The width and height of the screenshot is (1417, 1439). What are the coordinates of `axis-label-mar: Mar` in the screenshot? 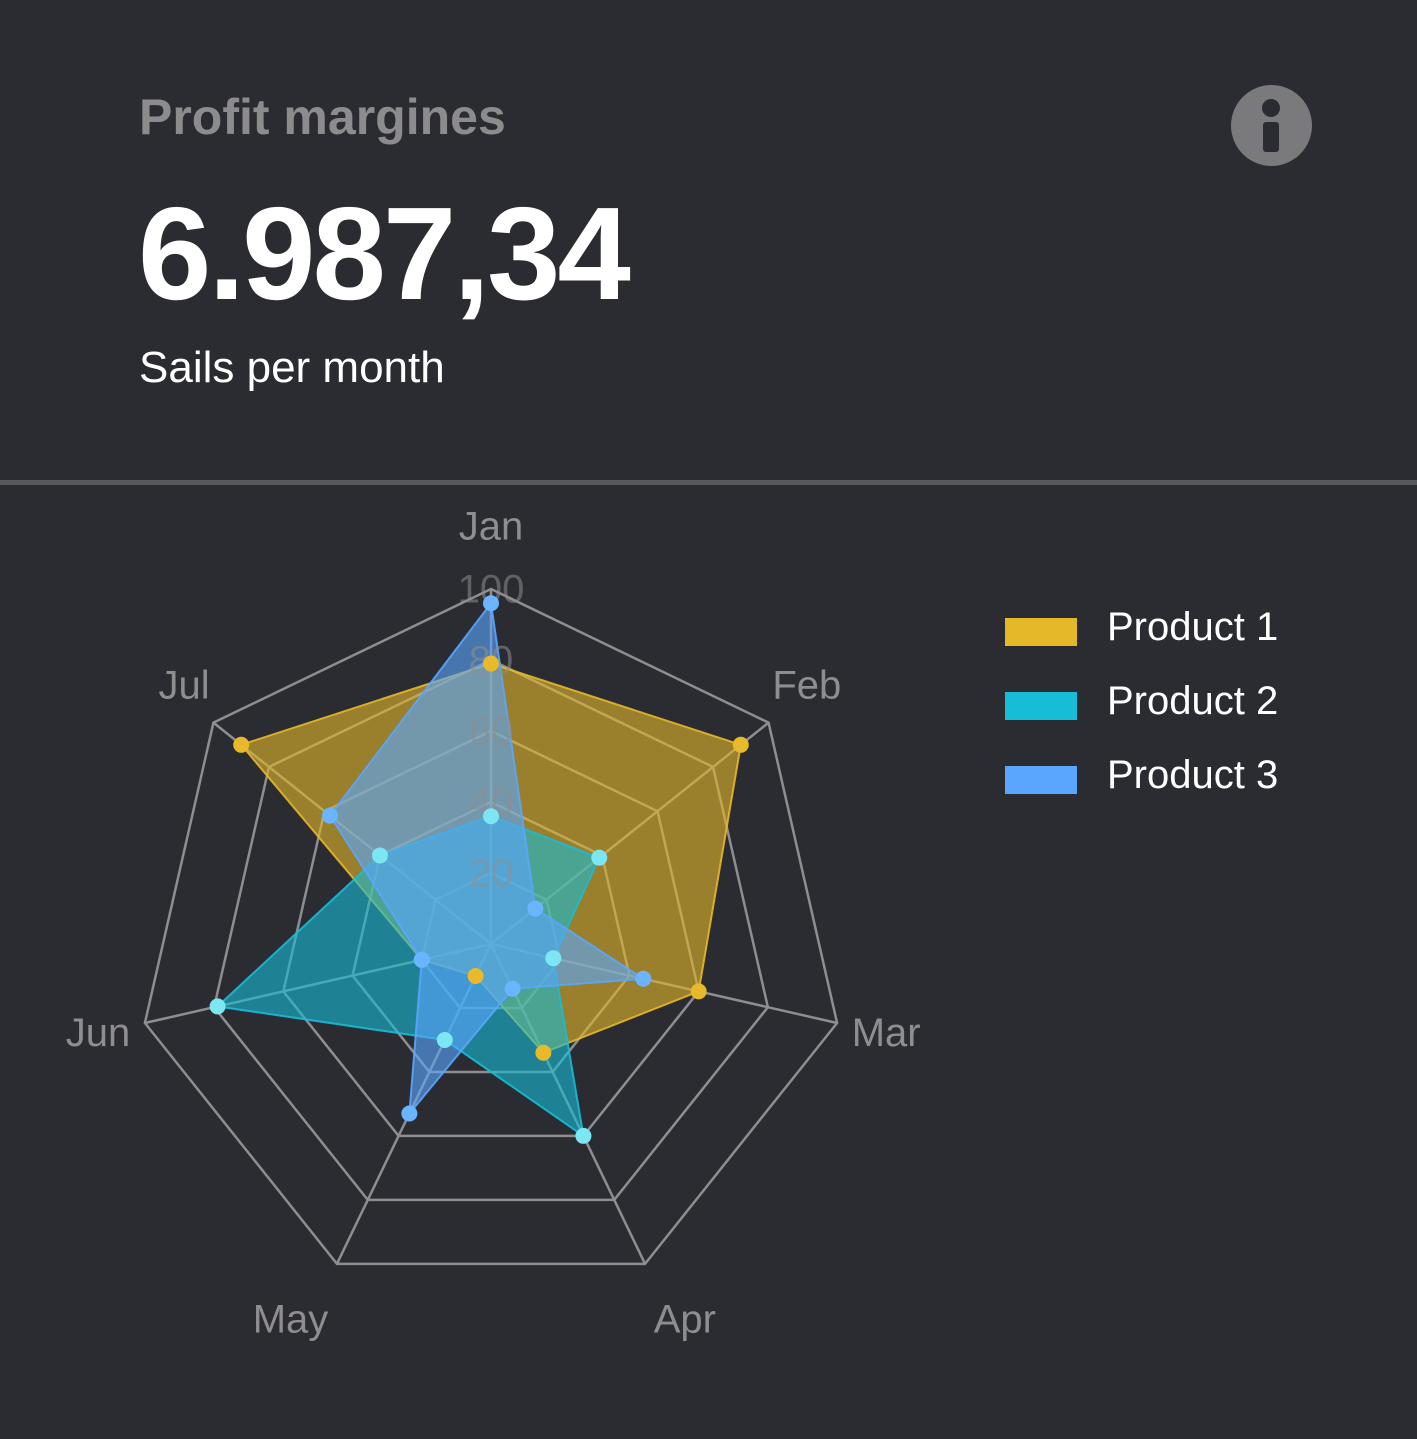 It's located at (886, 1033).